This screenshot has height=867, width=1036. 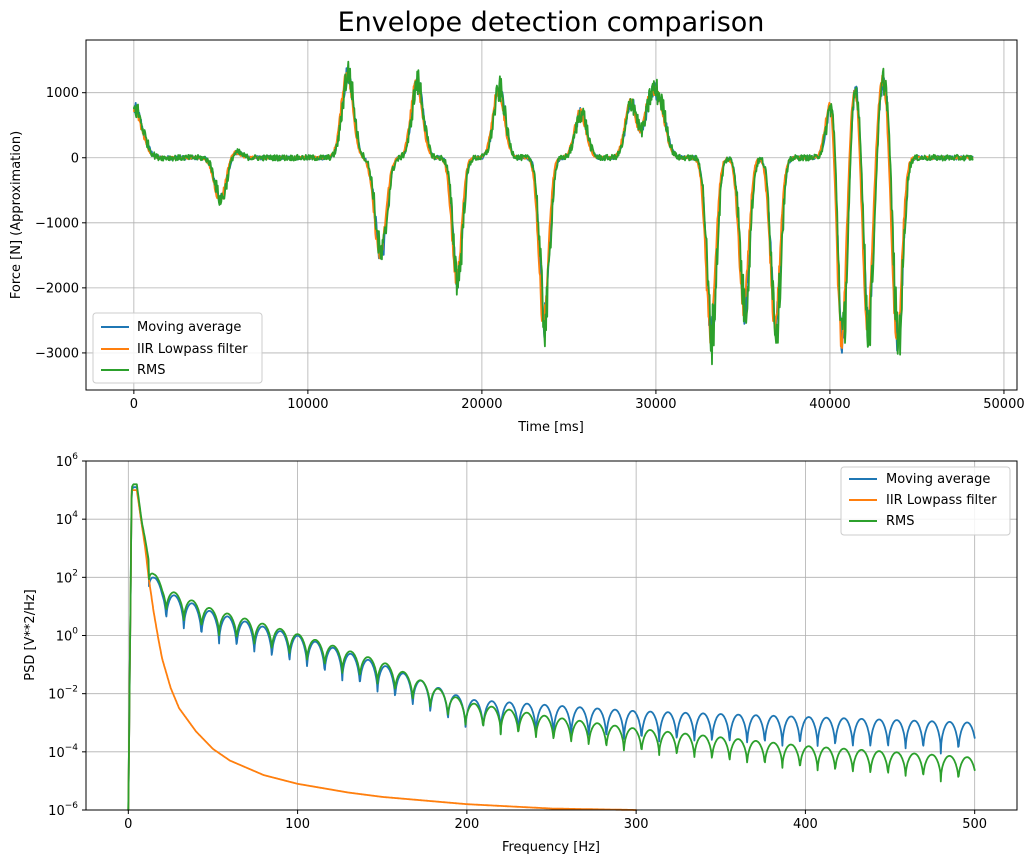 I want to click on psd-x-axis-label: Frequency [Hz], so click(x=551, y=847).